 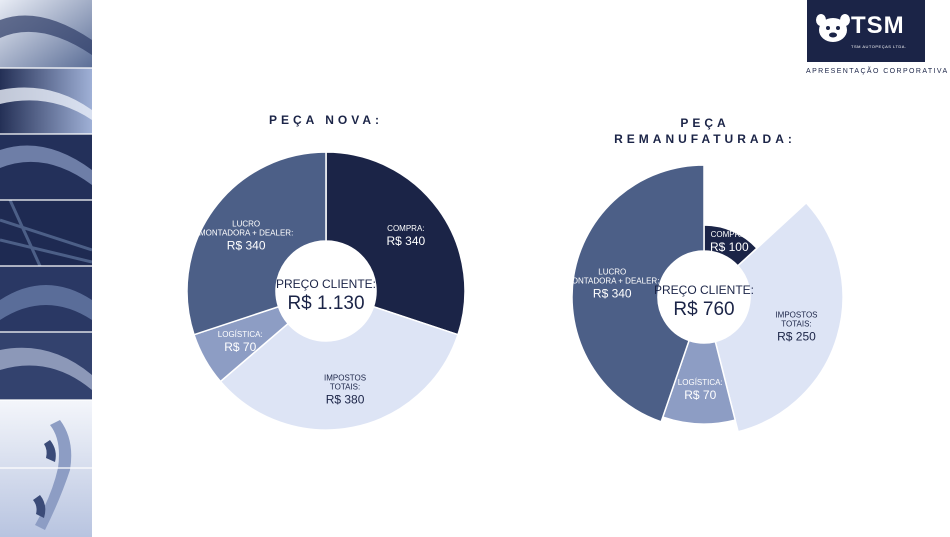 I want to click on new-part-slice-0-value-text: R$ 340, so click(x=405, y=241).